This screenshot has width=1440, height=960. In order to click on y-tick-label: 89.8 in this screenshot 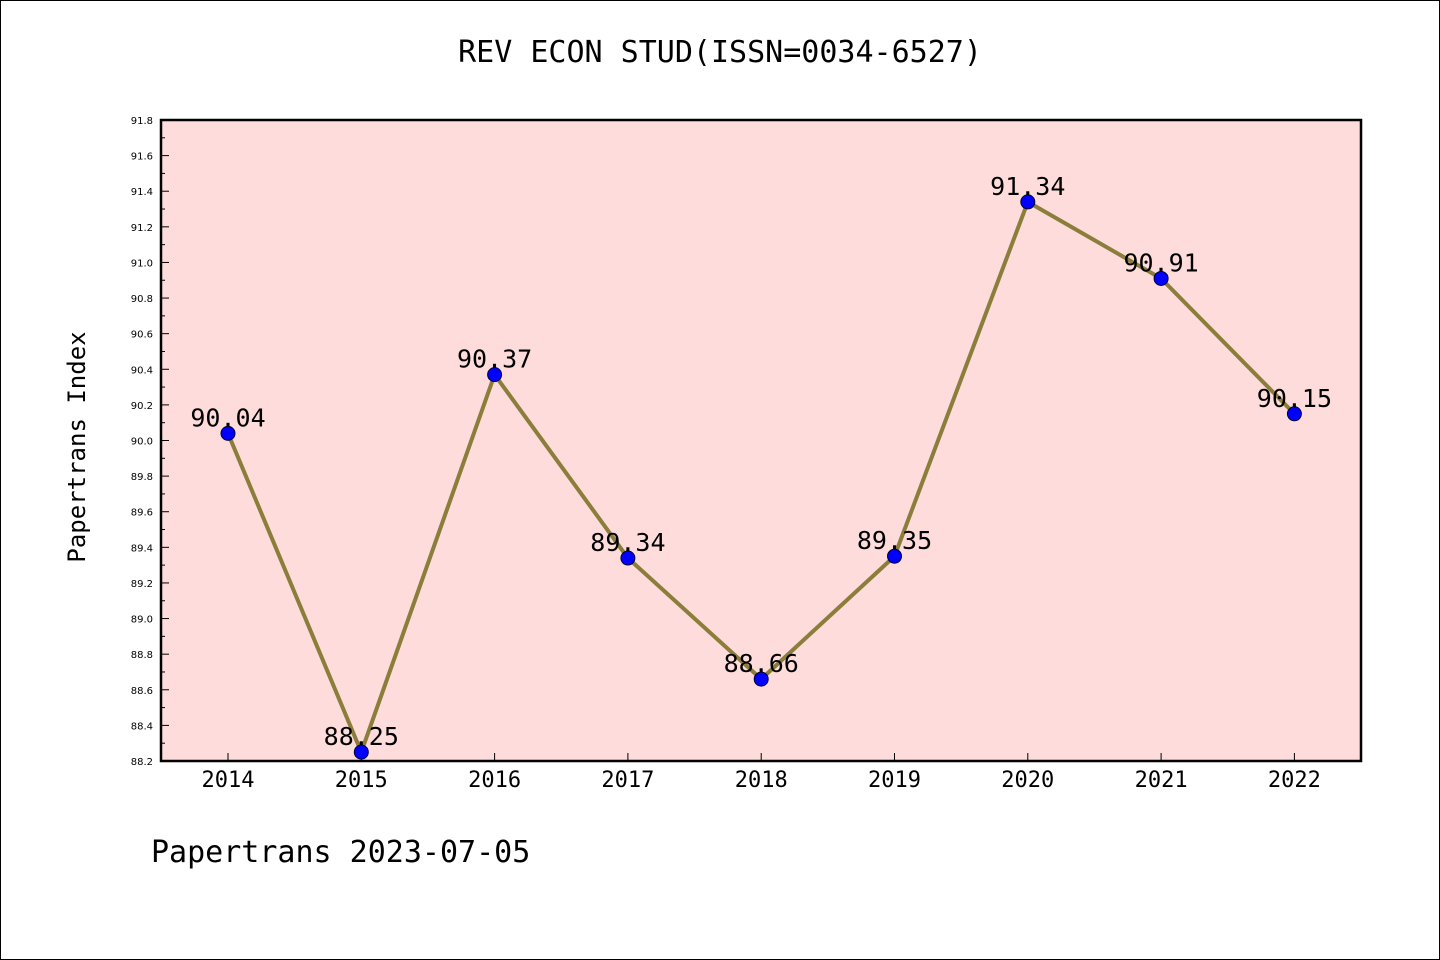, I will do `click(142, 477)`.